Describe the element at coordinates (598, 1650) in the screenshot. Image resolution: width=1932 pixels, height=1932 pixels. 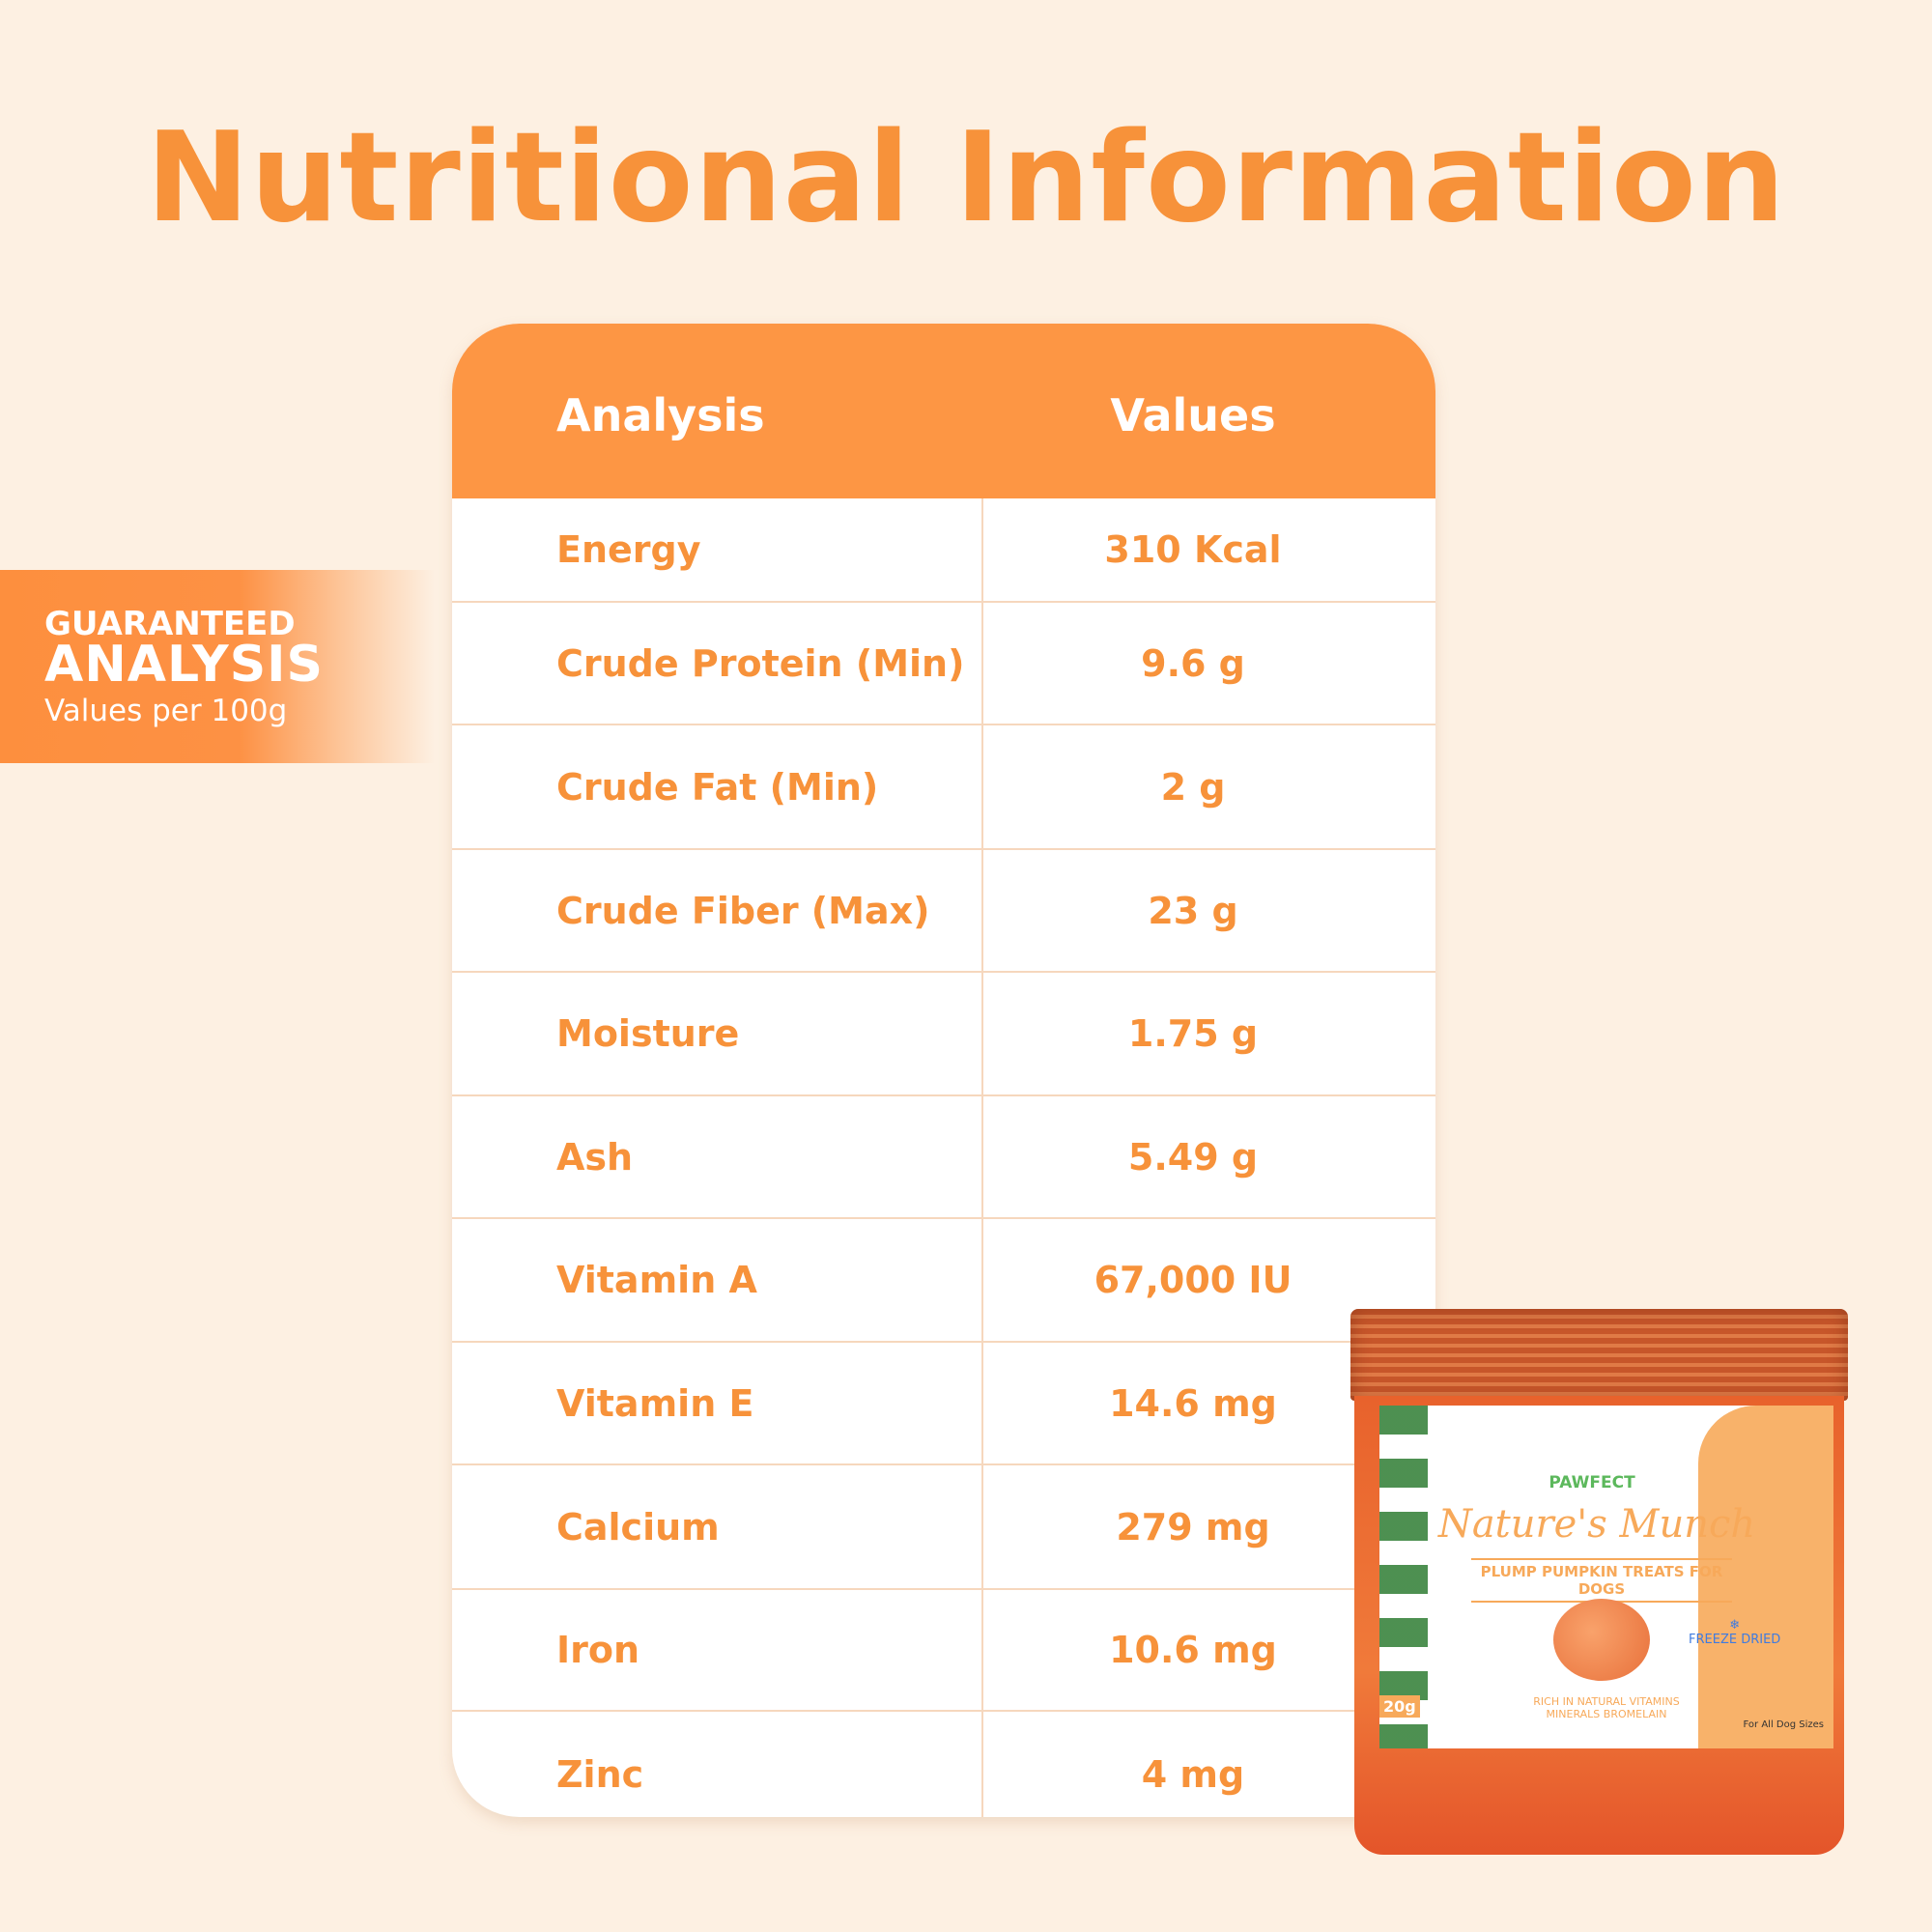
I see `analysis-cell: Iron` at that location.